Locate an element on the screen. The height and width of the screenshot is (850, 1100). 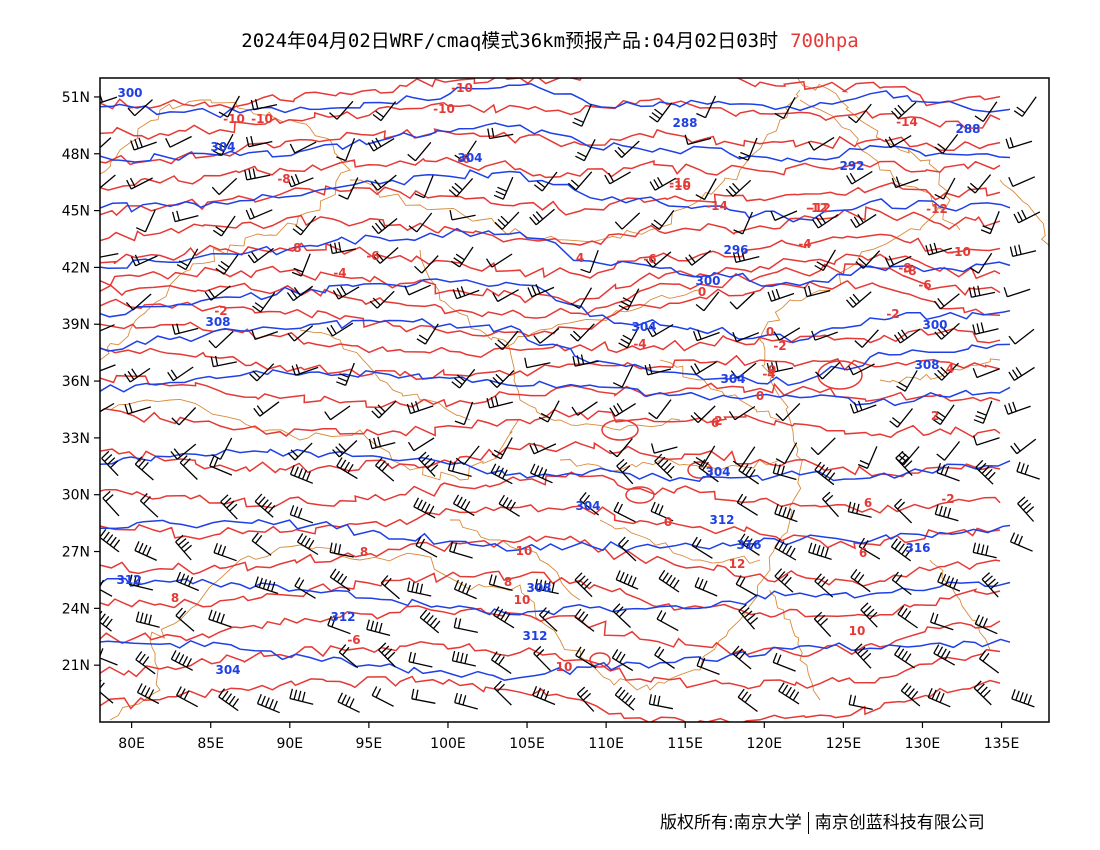
tibet-border is located at coordinates (315, 439).